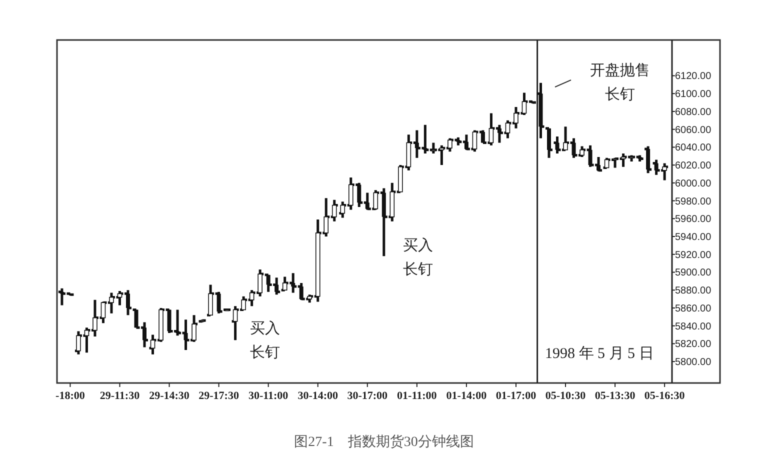 This screenshot has height=471, width=768. Describe the element at coordinates (318, 396) in the screenshot. I see `x-tick-label: 30-14:00` at that location.